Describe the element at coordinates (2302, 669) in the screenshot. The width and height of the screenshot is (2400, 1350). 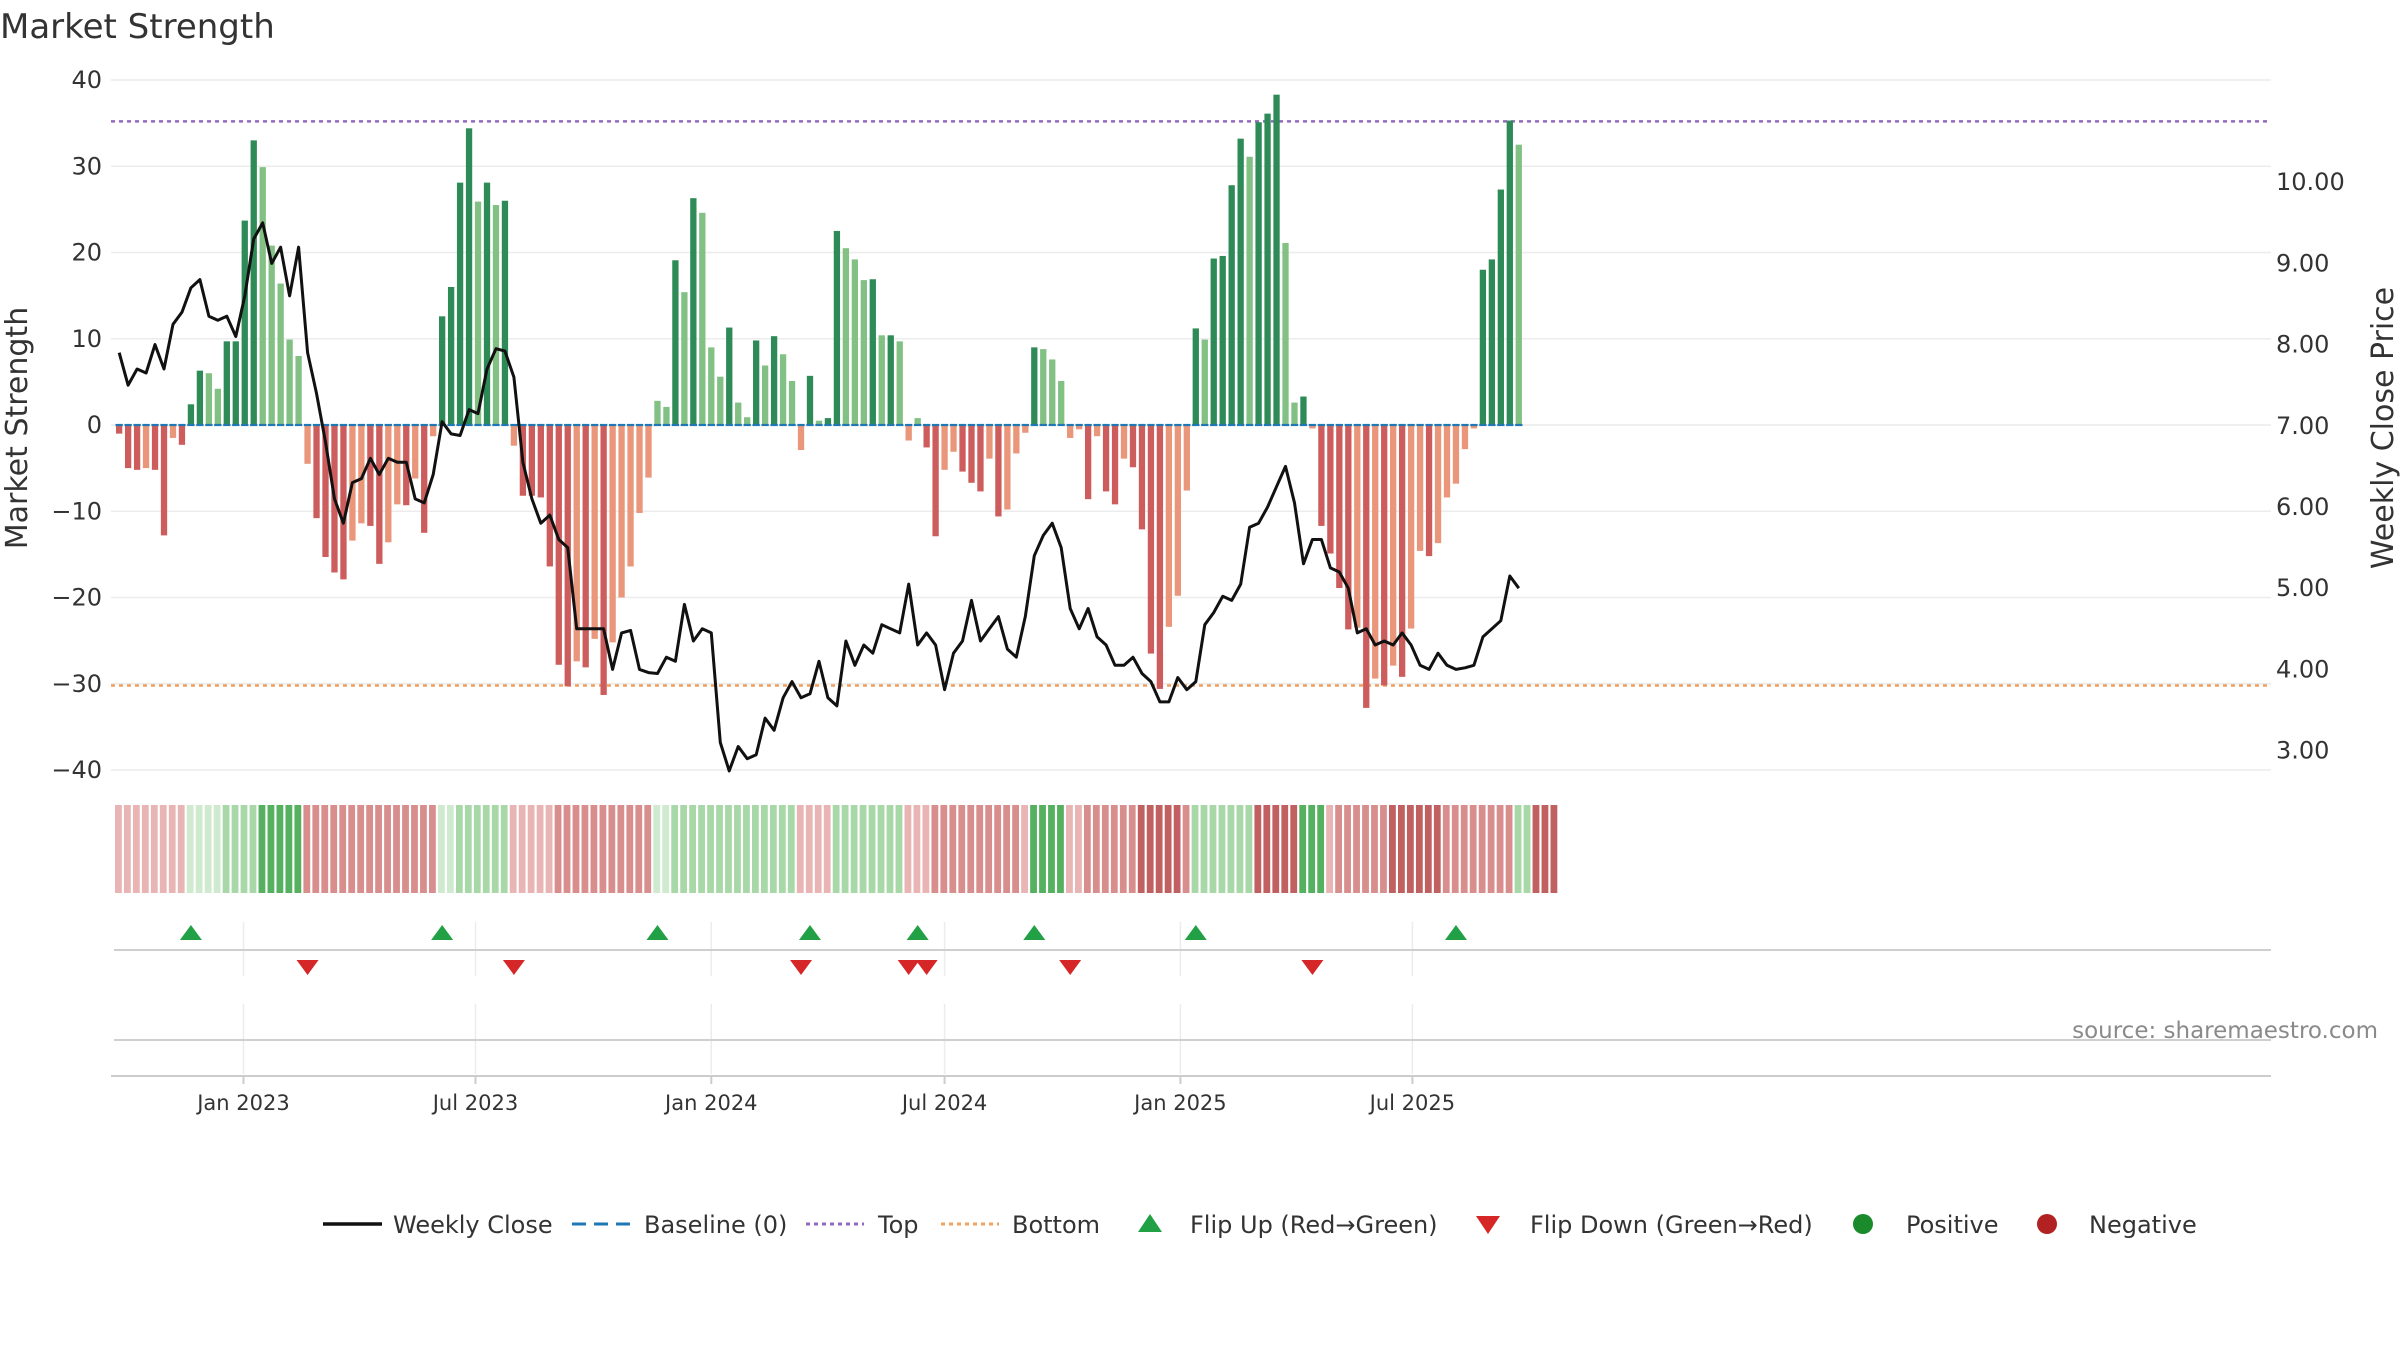
I see `y2-tick-label: 4.00` at that location.